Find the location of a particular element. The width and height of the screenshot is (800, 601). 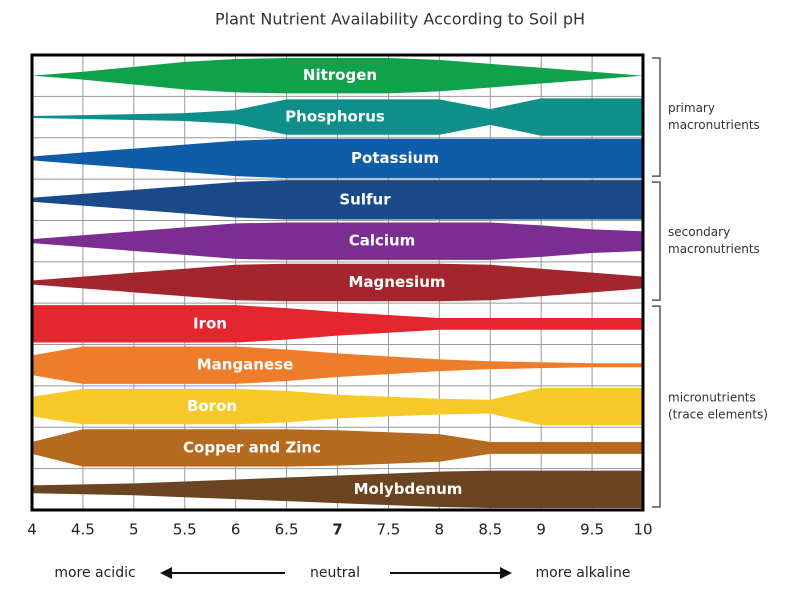

x-tick-label: 6 is located at coordinates (236, 530).